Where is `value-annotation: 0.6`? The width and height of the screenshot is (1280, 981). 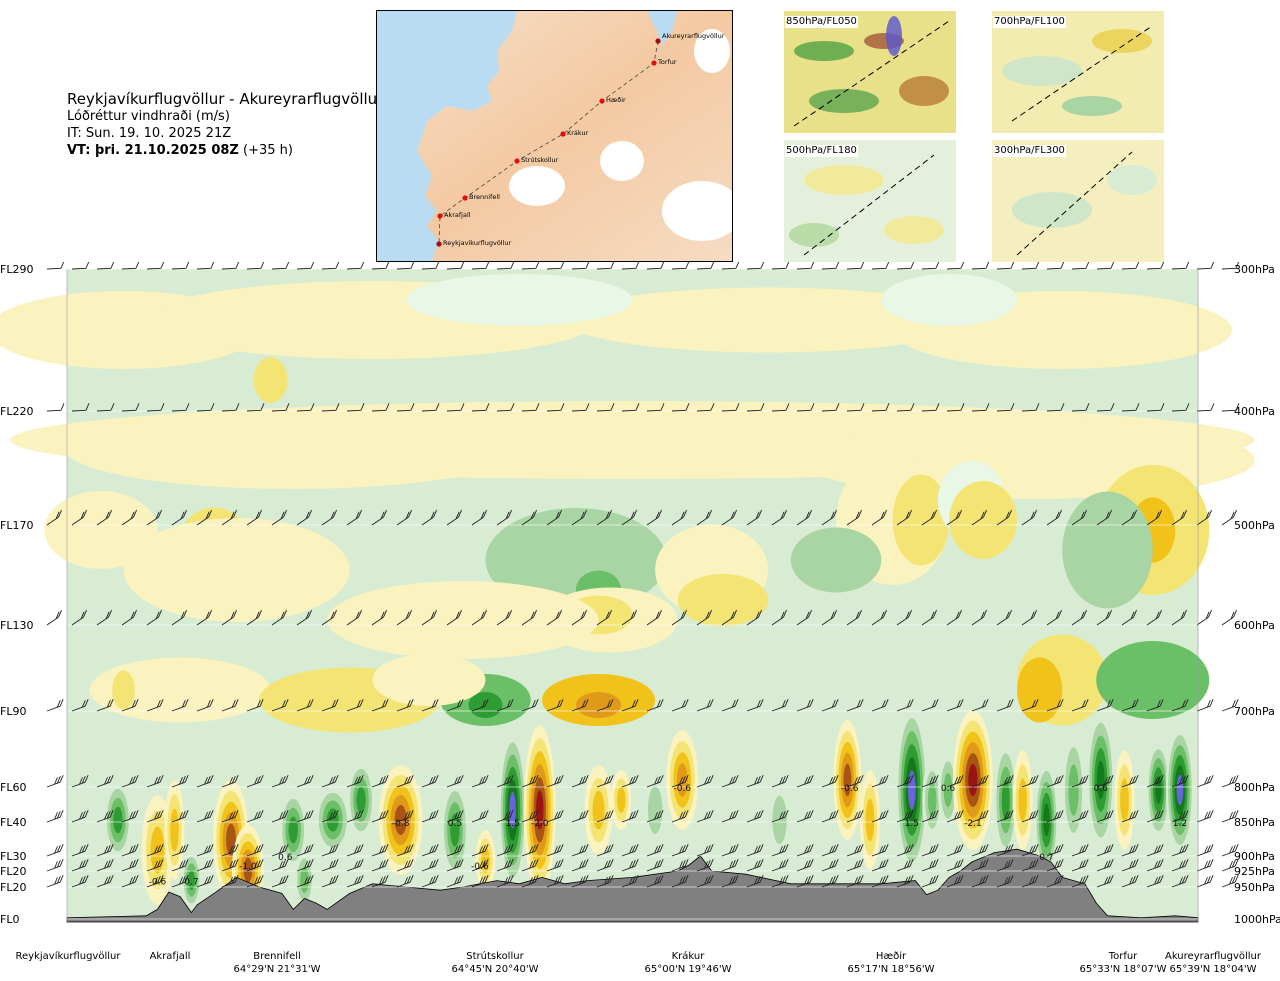
value-annotation: 0.6 is located at coordinates (948, 789).